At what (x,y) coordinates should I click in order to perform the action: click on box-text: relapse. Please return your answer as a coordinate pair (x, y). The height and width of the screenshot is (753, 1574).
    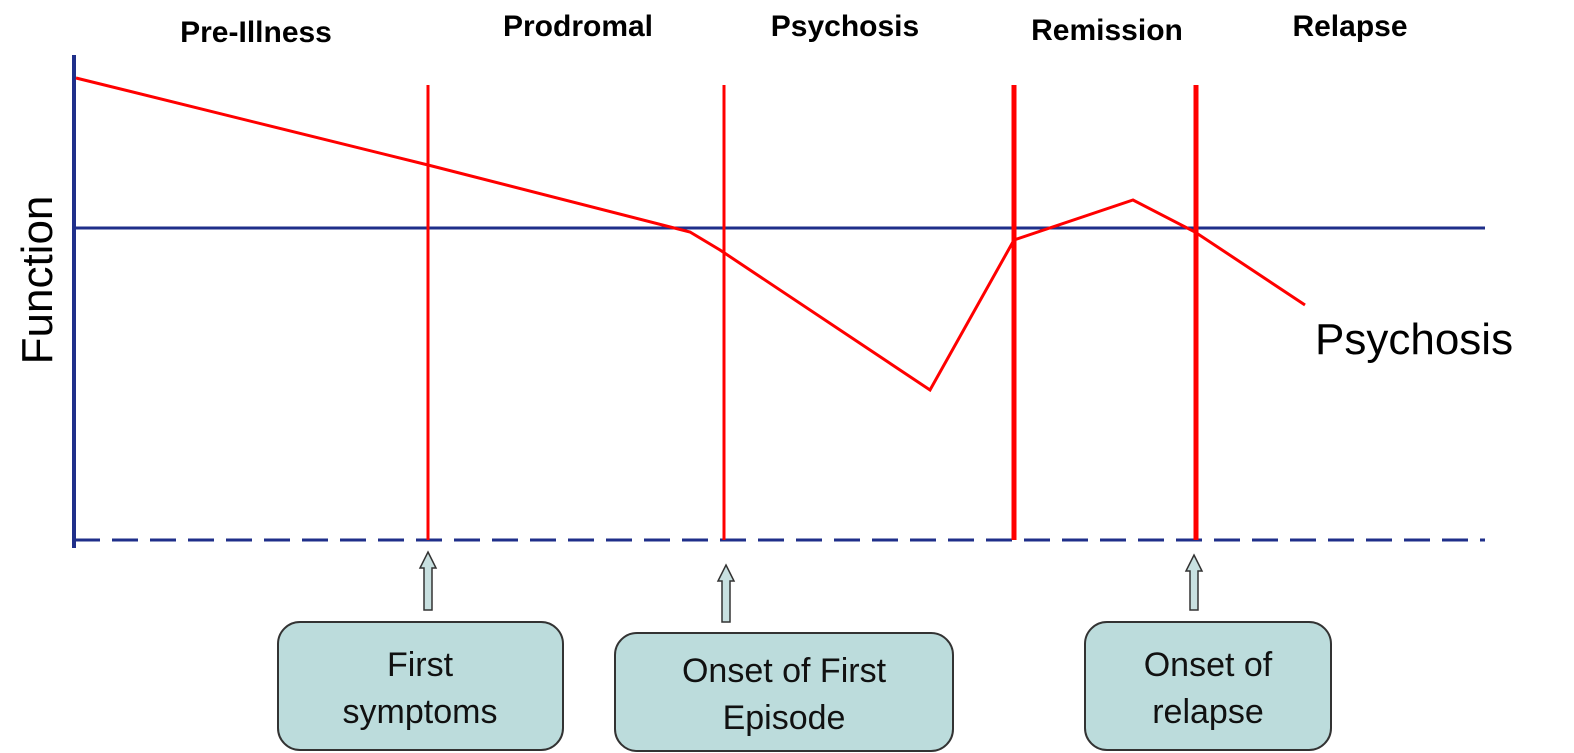
    Looking at the image, I should click on (1208, 712).